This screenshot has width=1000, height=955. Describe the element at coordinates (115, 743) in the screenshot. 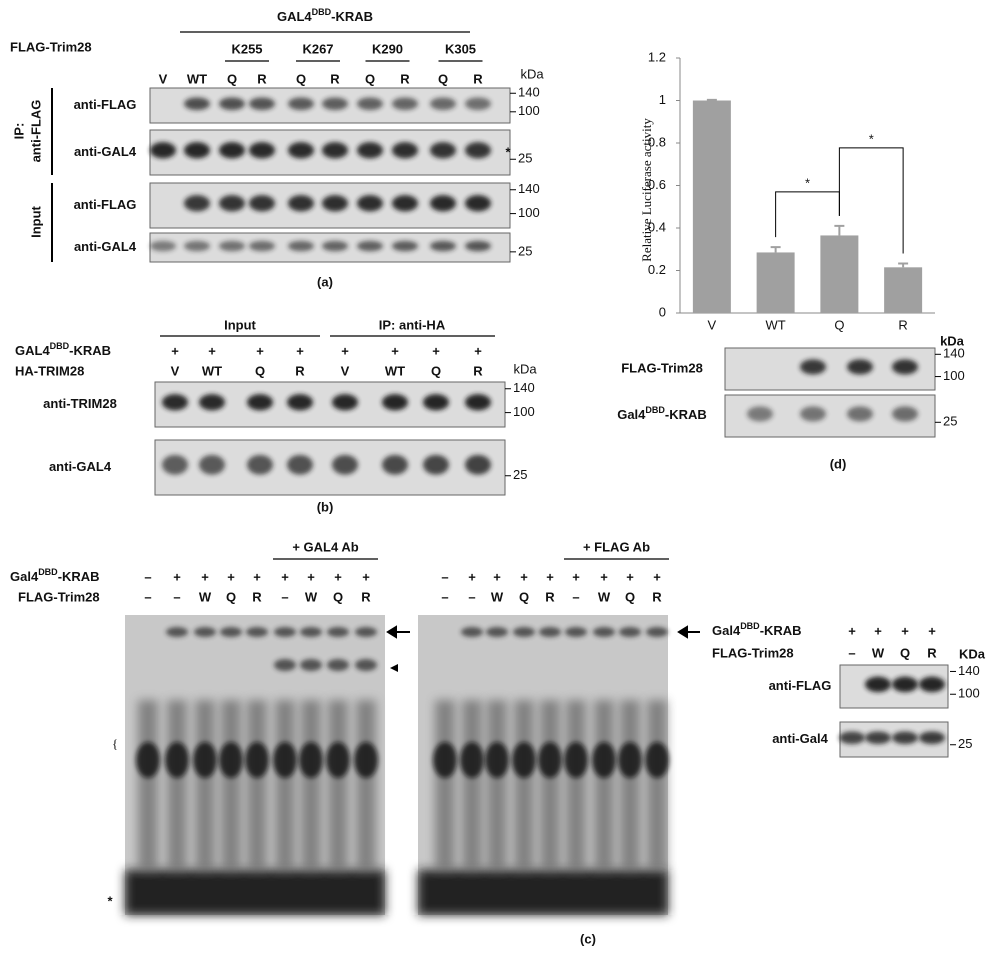

I see `brace: {` at that location.